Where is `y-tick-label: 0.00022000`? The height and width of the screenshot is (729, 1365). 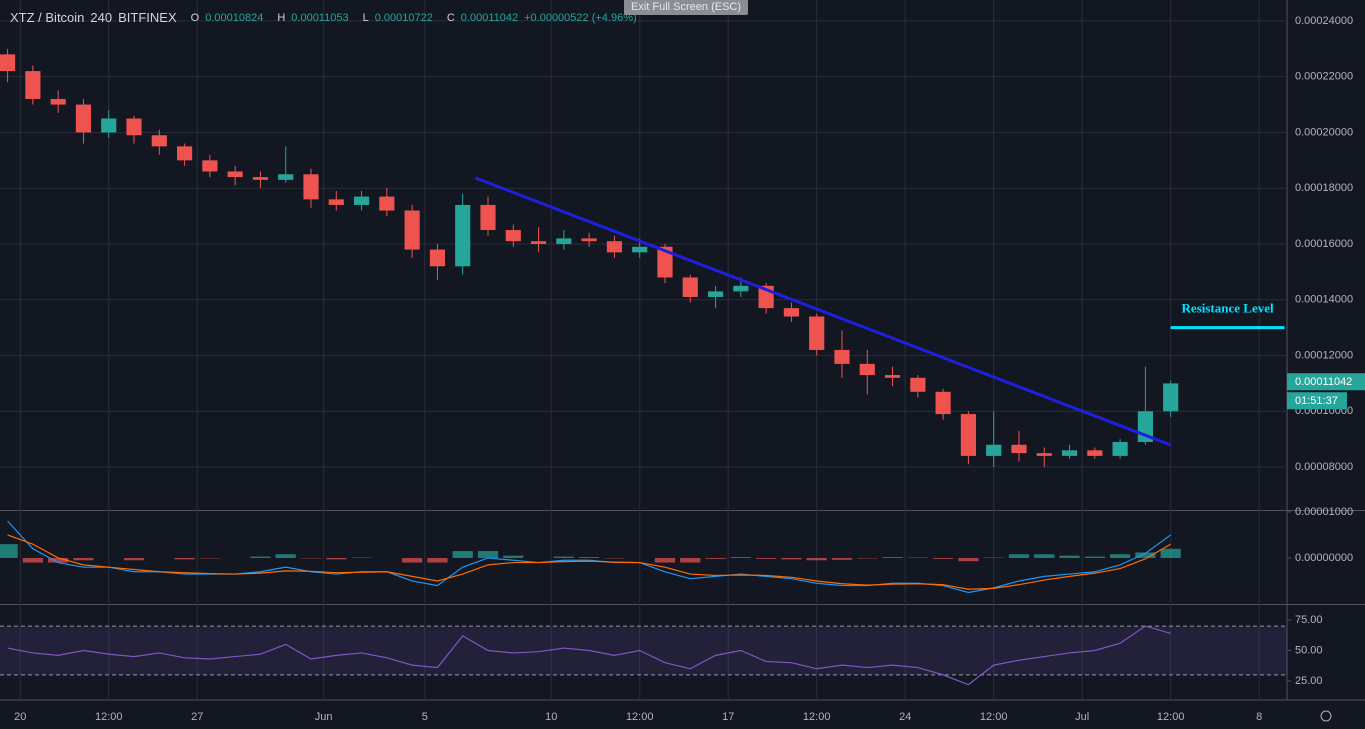
y-tick-label: 0.00022000 is located at coordinates (1324, 77).